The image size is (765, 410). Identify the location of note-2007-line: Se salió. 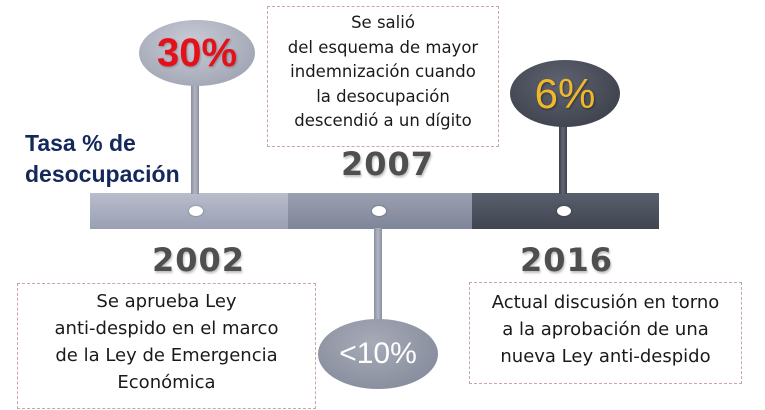
(383, 22).